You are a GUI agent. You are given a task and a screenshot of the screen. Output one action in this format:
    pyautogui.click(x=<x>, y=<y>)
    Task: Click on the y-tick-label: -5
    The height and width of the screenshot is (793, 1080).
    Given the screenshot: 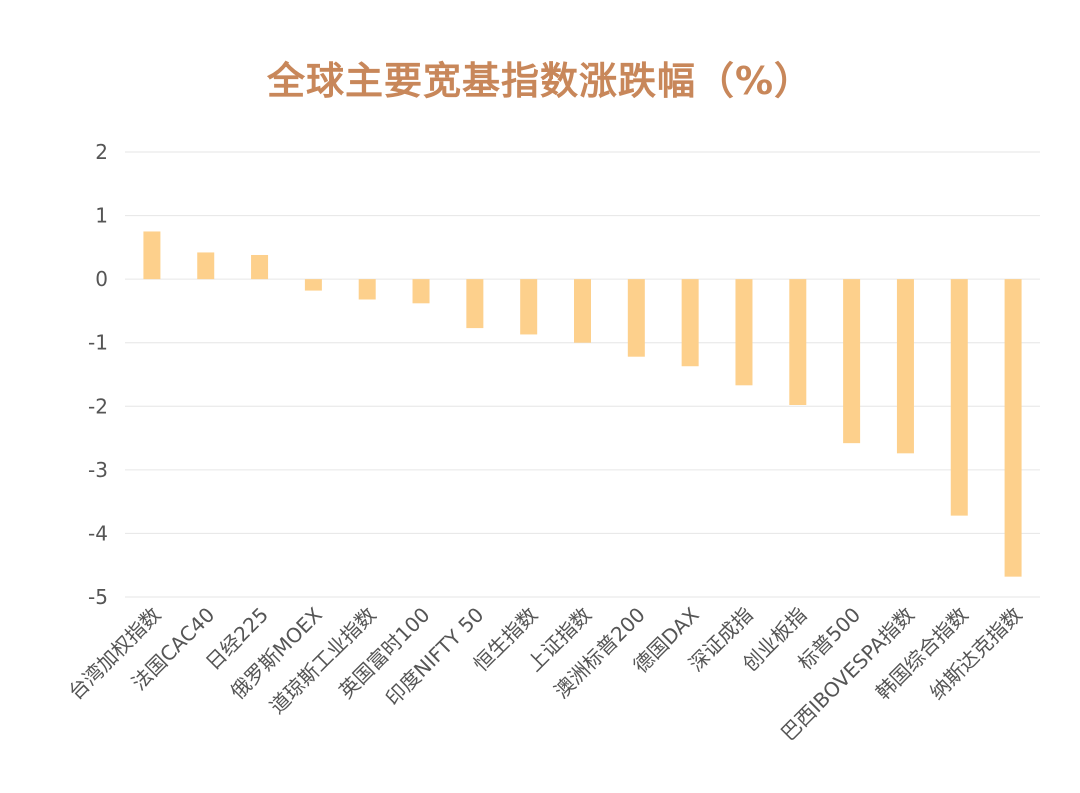 What is the action you would take?
    pyautogui.click(x=98, y=597)
    